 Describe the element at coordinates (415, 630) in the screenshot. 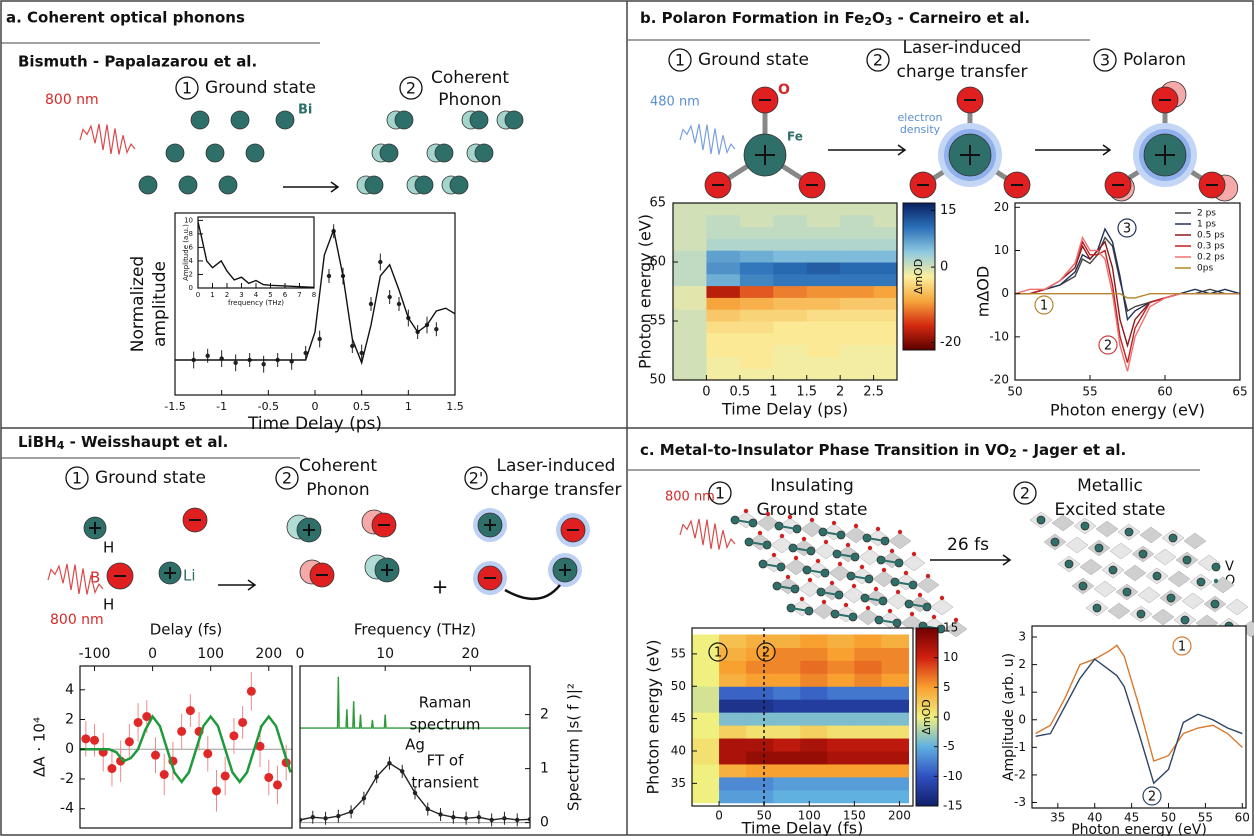

I see `x-axis-label: Frequency (THz)` at that location.